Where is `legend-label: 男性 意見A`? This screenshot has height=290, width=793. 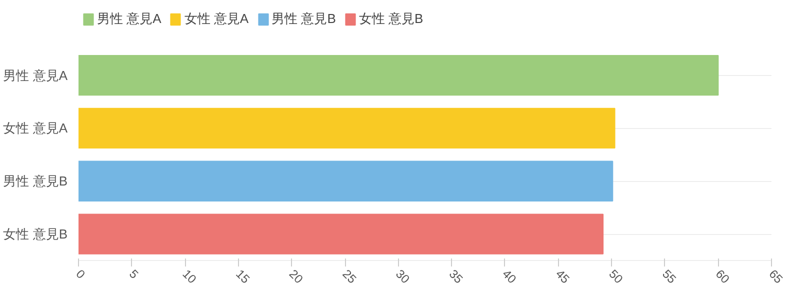
legend-label: 男性 意見A is located at coordinates (129, 19).